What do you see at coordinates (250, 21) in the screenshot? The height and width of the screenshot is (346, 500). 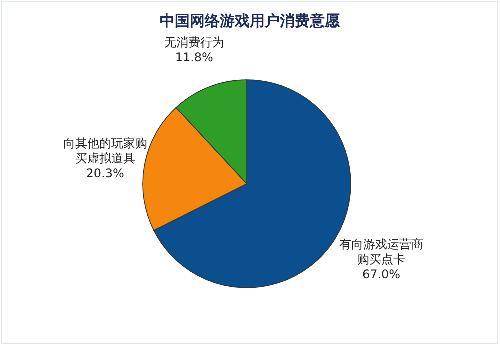 I see `chart-title: 中国网络游戏用户消费意愿` at bounding box center [250, 21].